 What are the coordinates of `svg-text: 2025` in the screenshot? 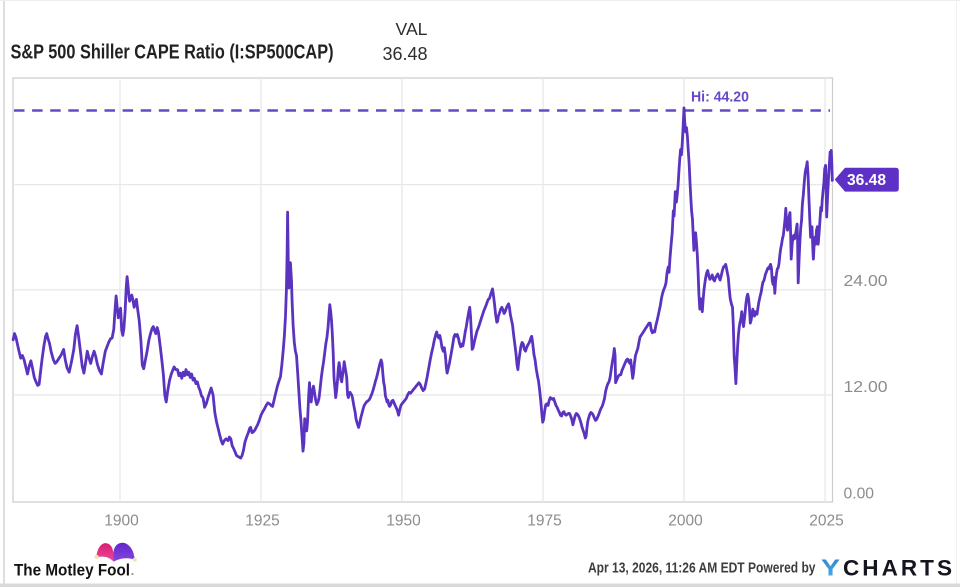 It's located at (826, 521).